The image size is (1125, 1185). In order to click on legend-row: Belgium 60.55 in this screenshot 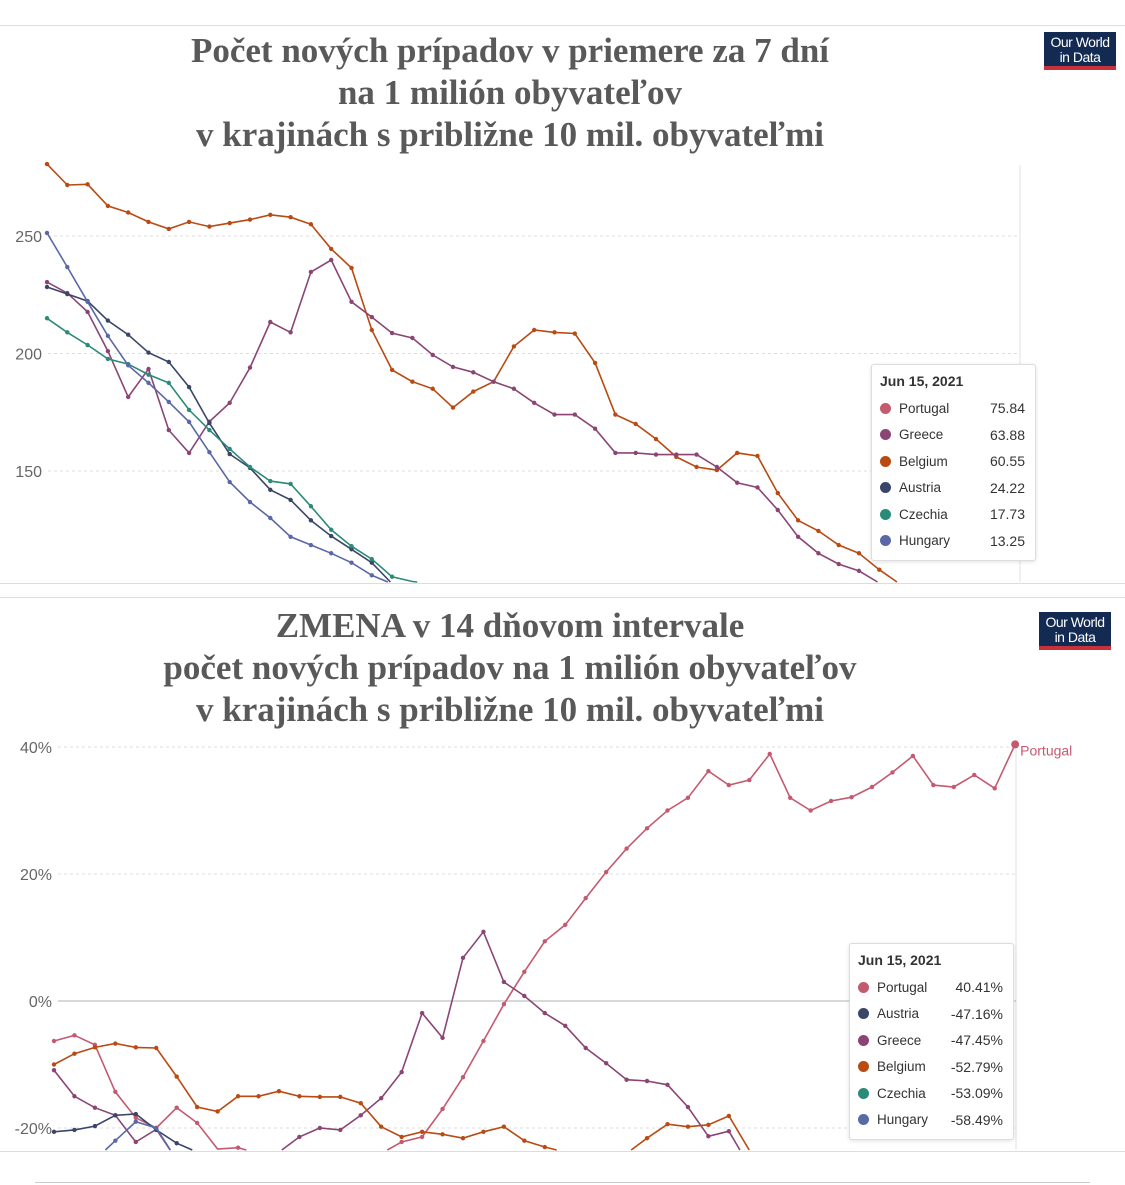, I will do `click(952, 461)`.